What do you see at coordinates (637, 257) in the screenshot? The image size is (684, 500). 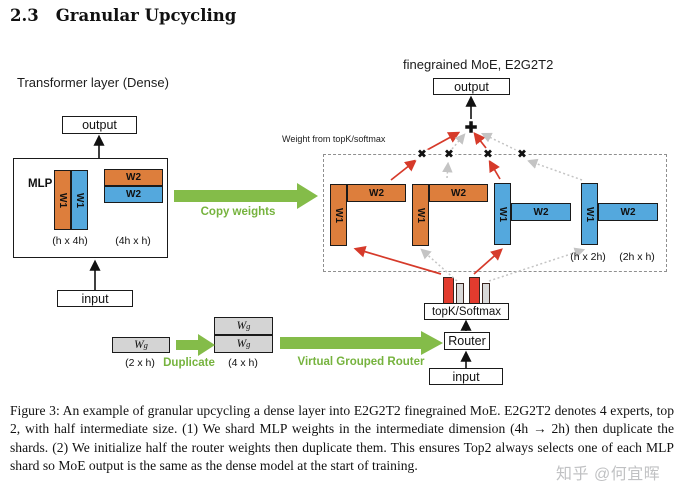 I see `moe-w2-dim: (2h x h)` at bounding box center [637, 257].